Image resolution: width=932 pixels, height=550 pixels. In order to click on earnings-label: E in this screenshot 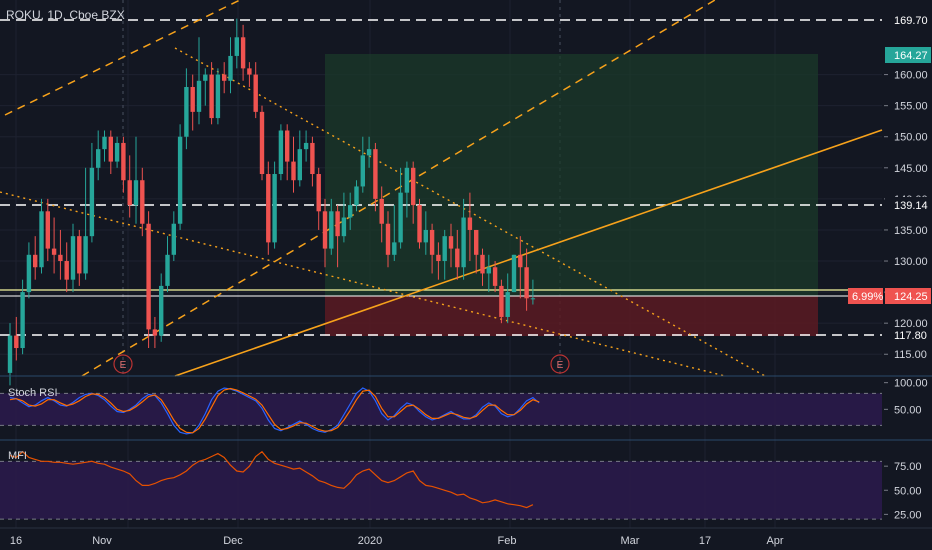, I will do `click(123, 365)`.